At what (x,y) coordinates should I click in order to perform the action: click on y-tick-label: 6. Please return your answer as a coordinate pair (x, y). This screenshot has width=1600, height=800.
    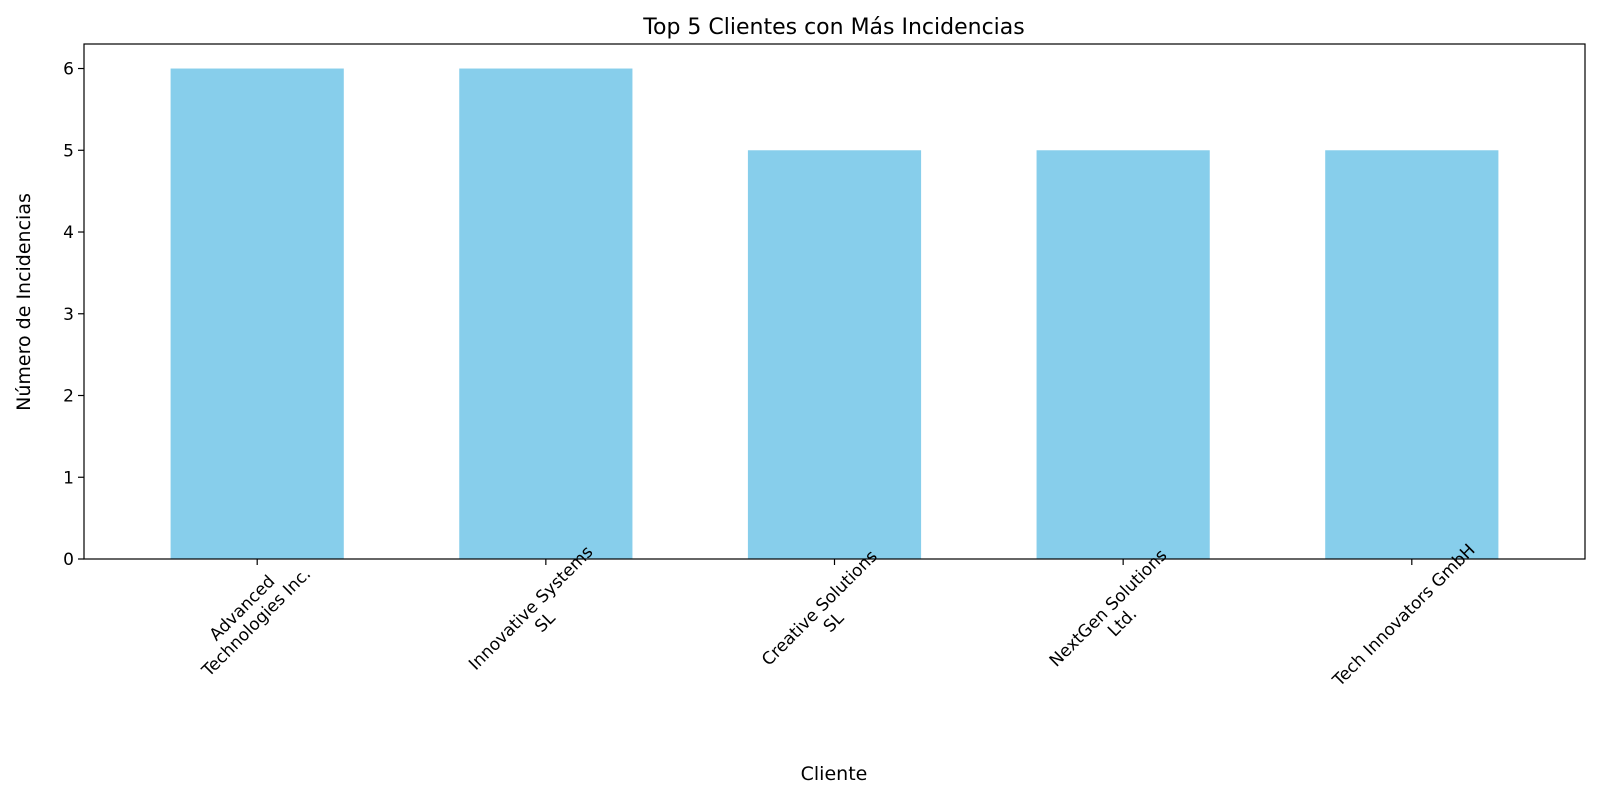
    Looking at the image, I should click on (68, 70).